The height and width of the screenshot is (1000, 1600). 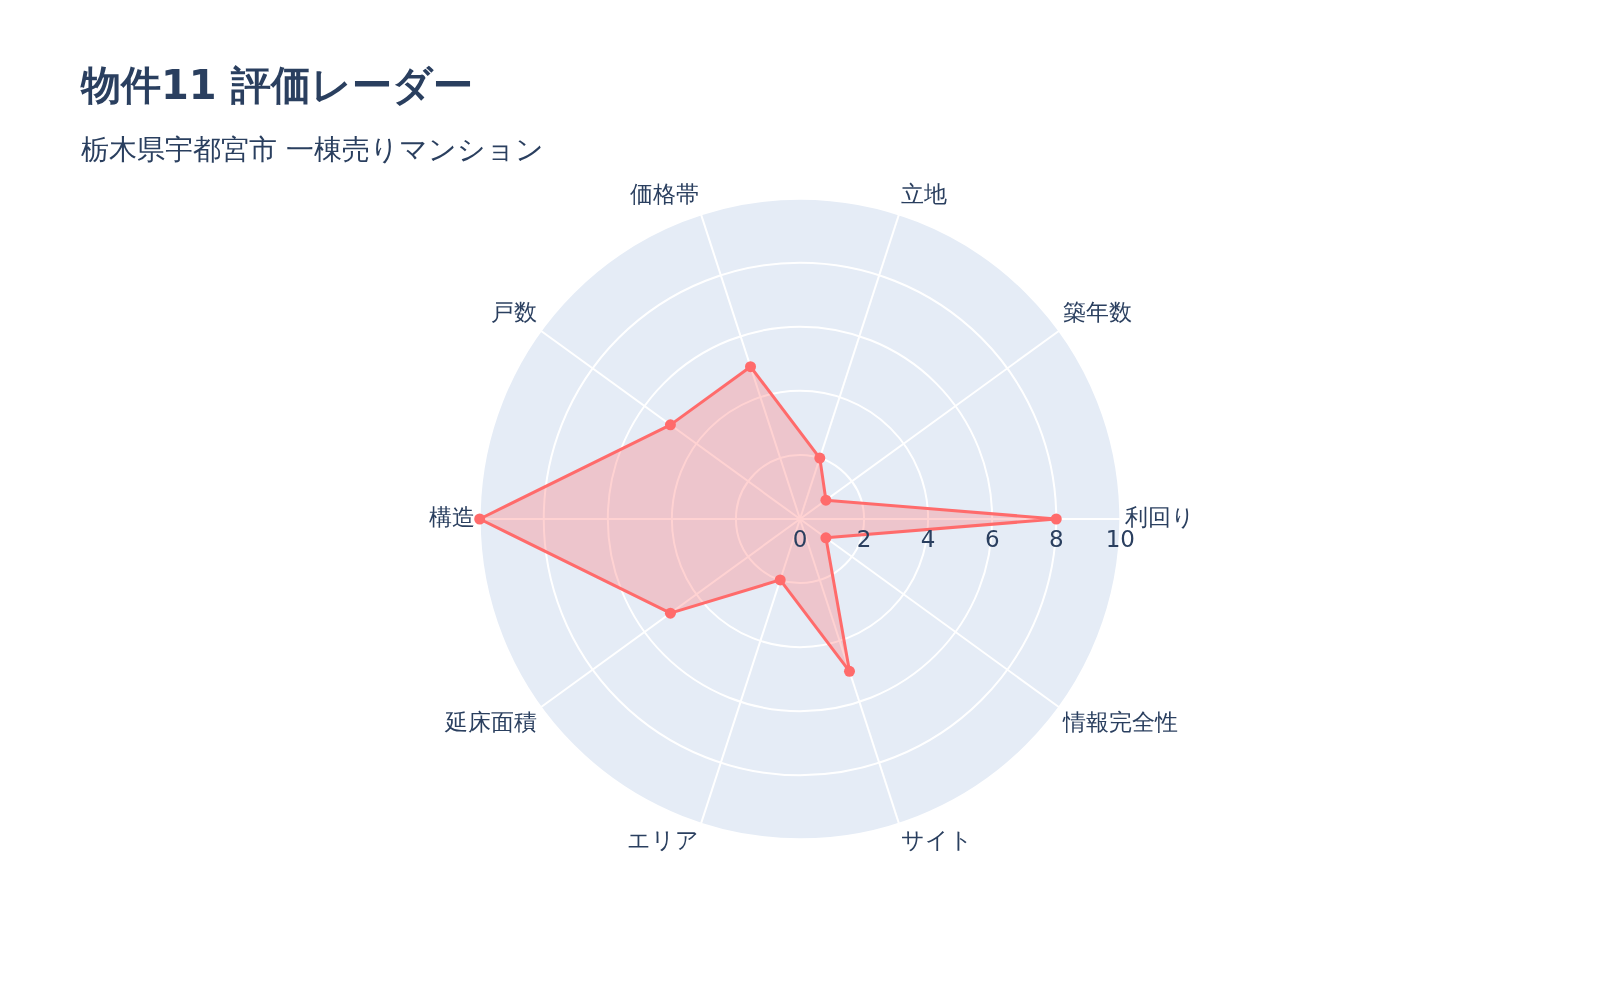 What do you see at coordinates (1120, 721) in the screenshot?
I see `spoke-label: 情報完全性` at bounding box center [1120, 721].